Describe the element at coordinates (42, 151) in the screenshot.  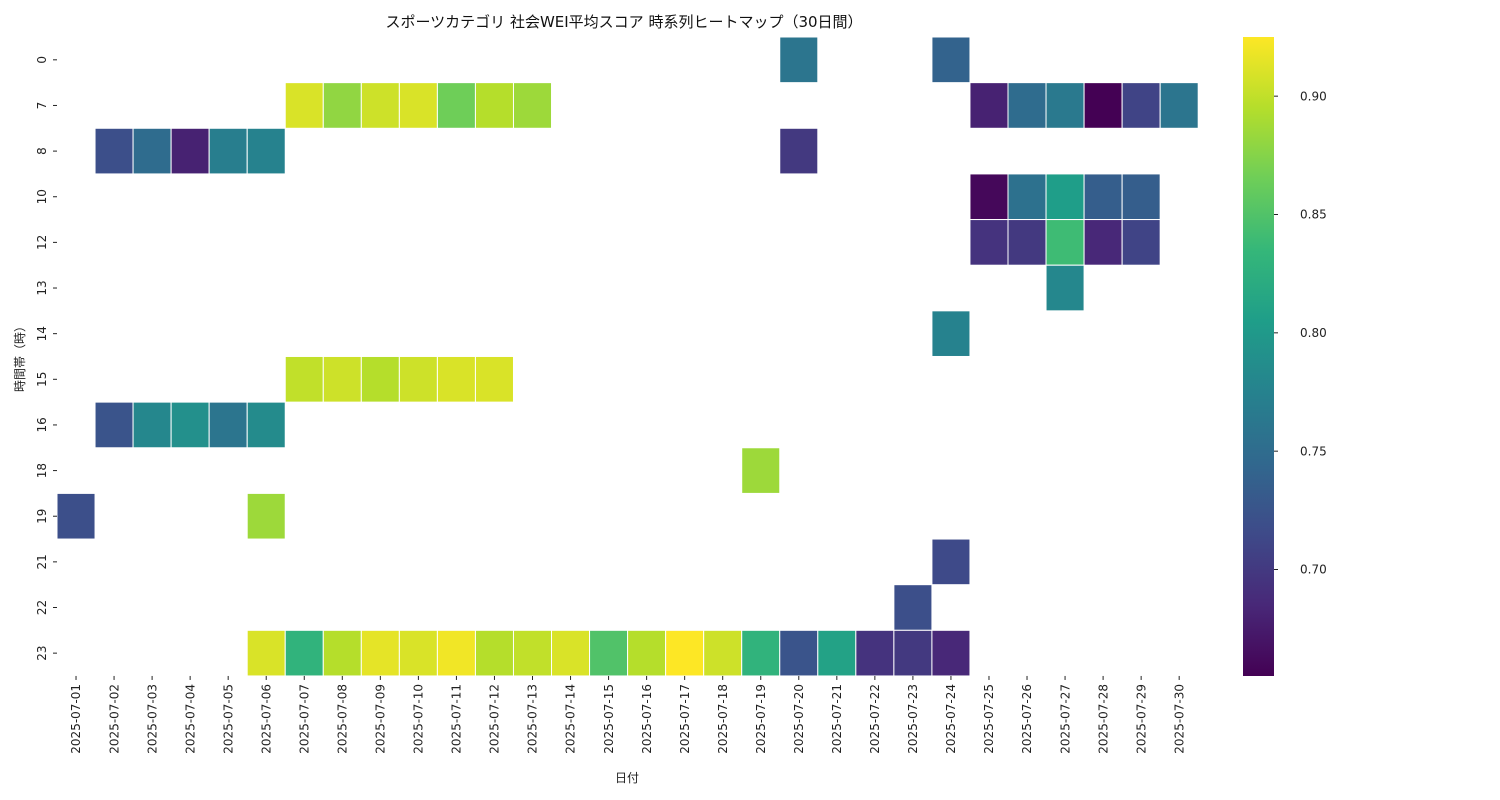
I see `y-tick-label: 8` at that location.